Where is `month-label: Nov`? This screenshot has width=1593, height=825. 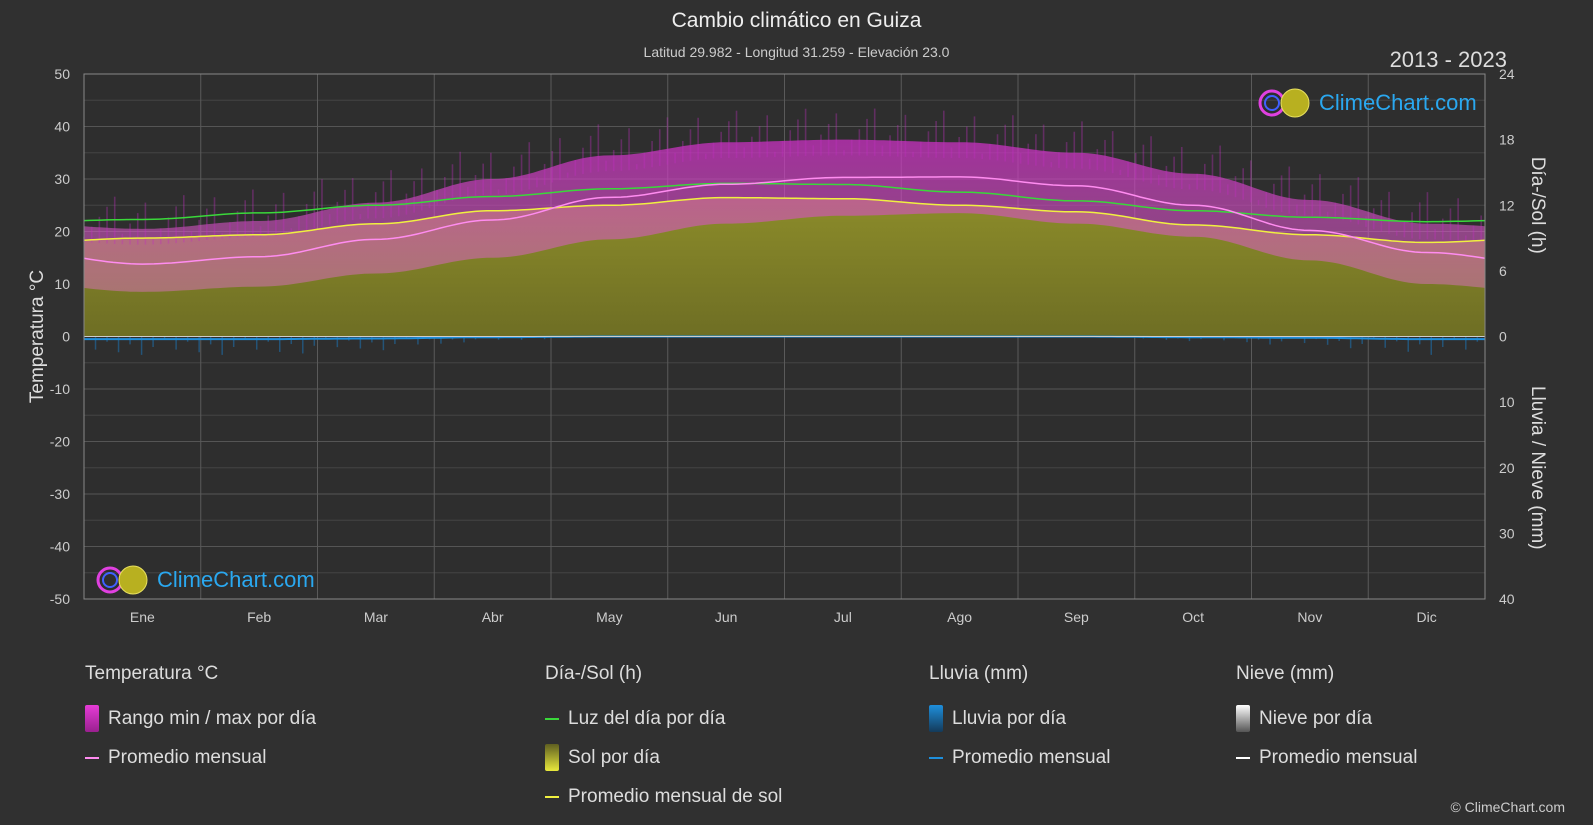 month-label: Nov is located at coordinates (1309, 617).